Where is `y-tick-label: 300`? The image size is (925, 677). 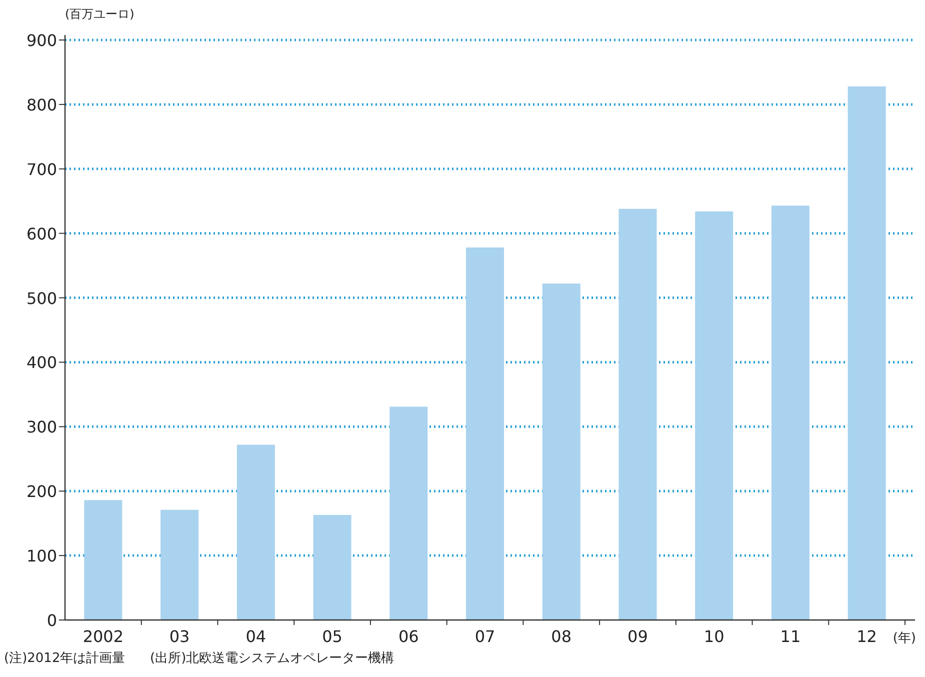 y-tick-label: 300 is located at coordinates (41, 427).